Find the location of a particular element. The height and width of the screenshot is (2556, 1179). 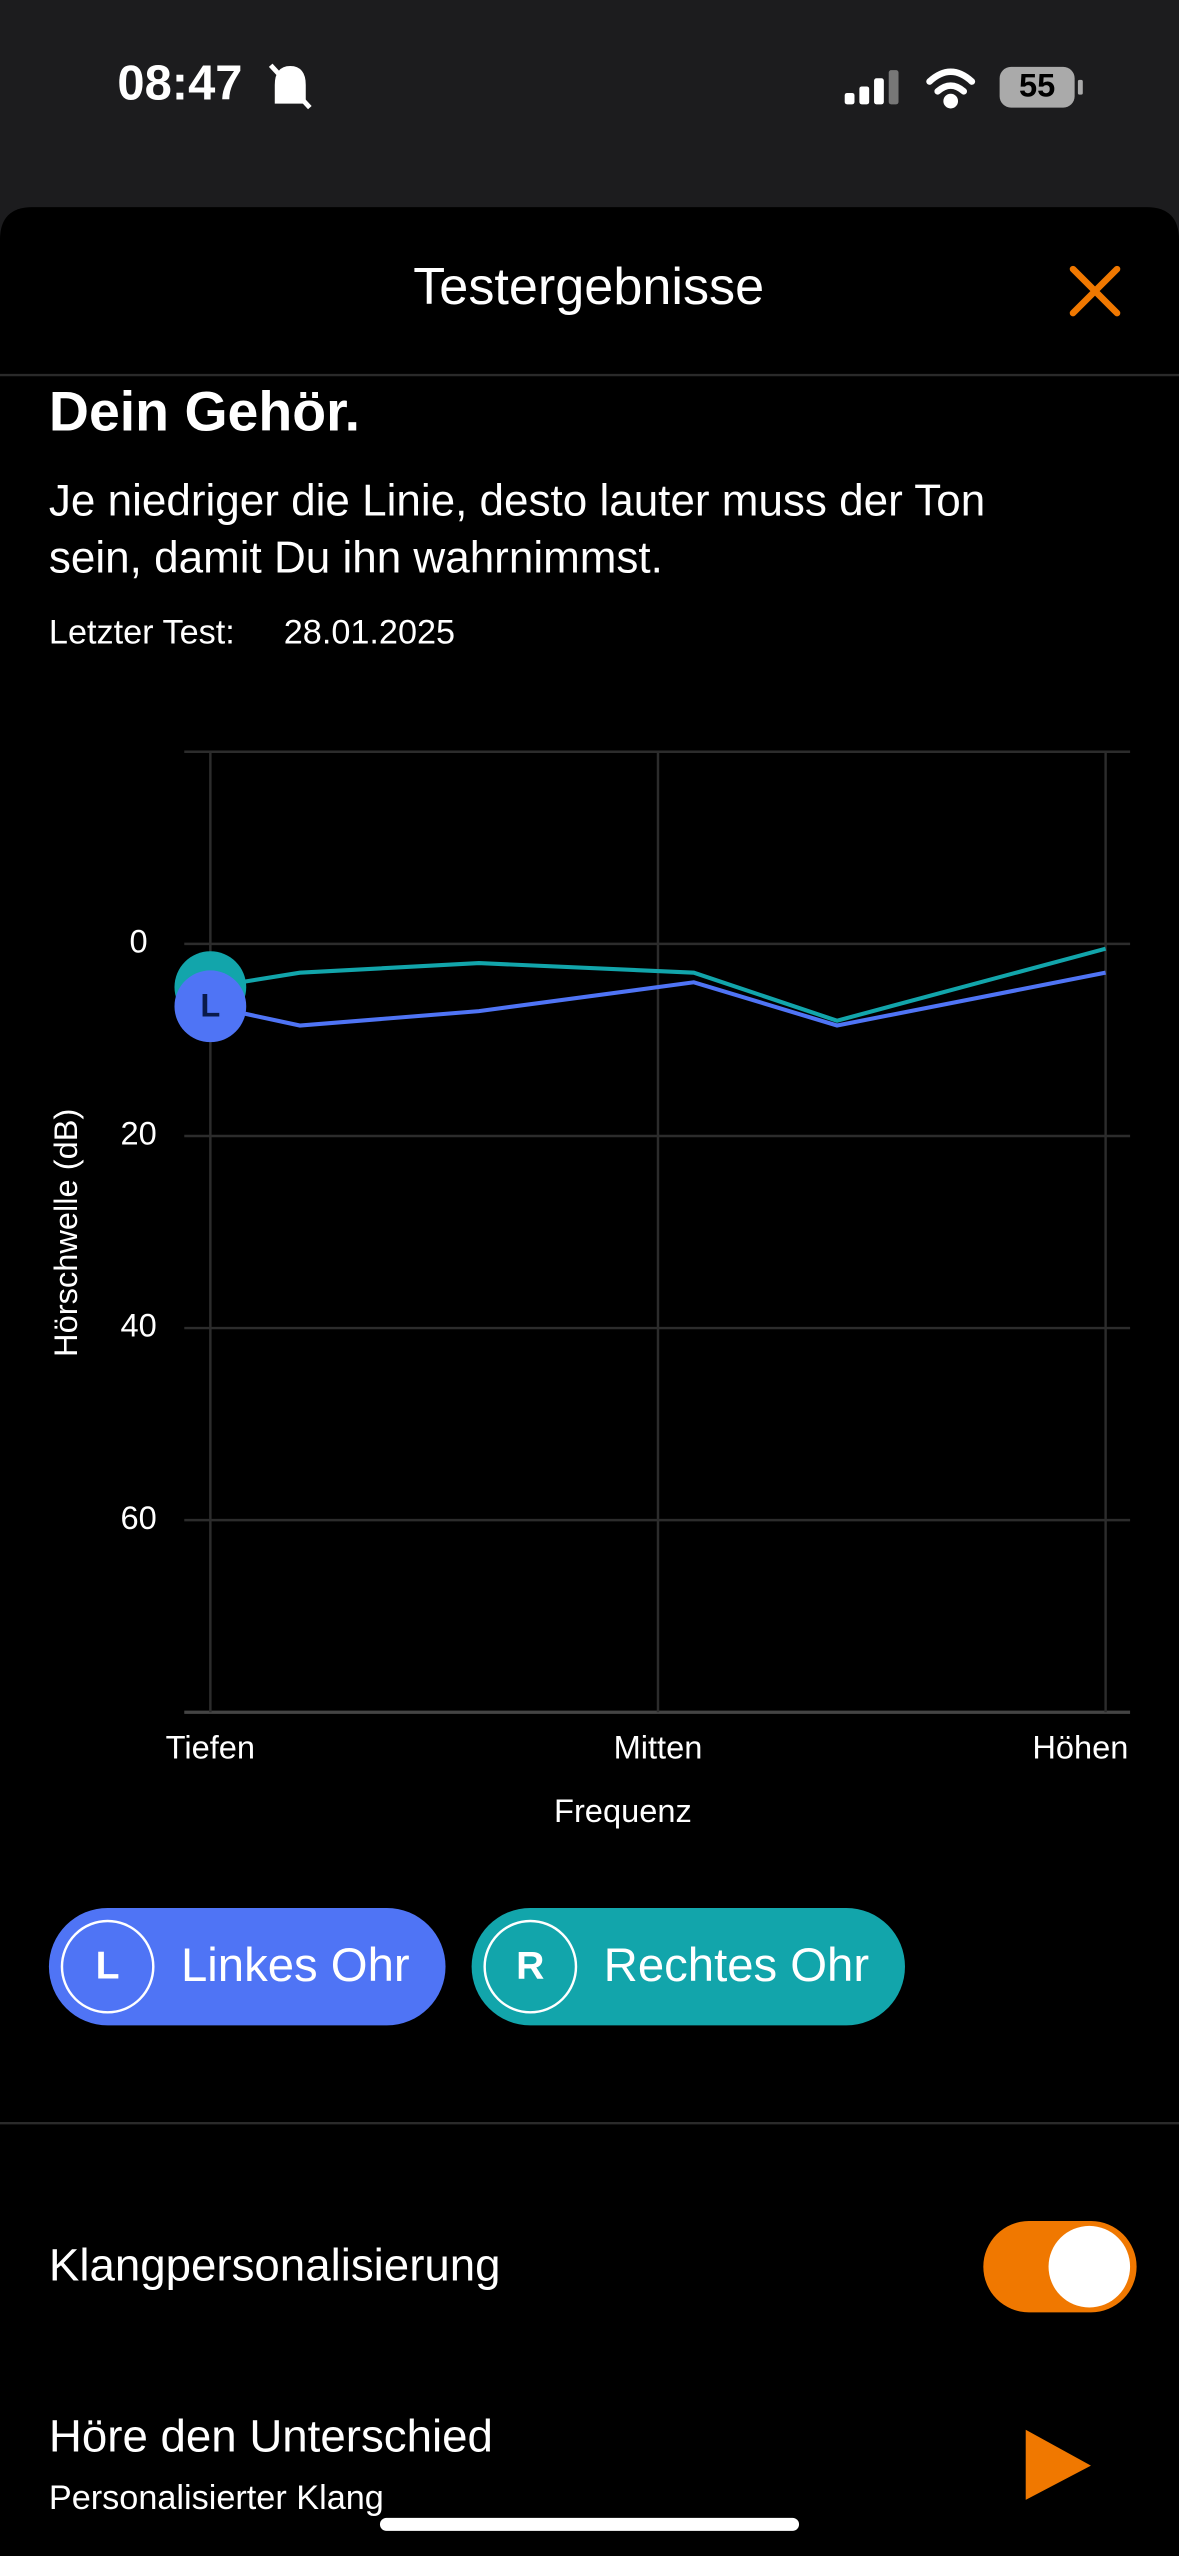

legend-item: L Linkes Ohr is located at coordinates (247, 1966).